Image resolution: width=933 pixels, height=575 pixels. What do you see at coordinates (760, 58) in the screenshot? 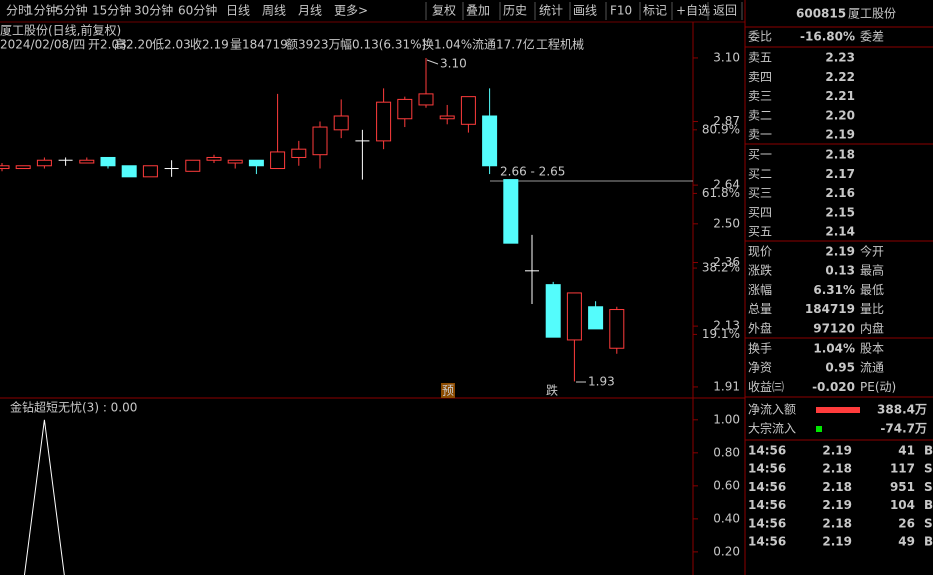
I see `order-label: 卖五` at bounding box center [760, 58].